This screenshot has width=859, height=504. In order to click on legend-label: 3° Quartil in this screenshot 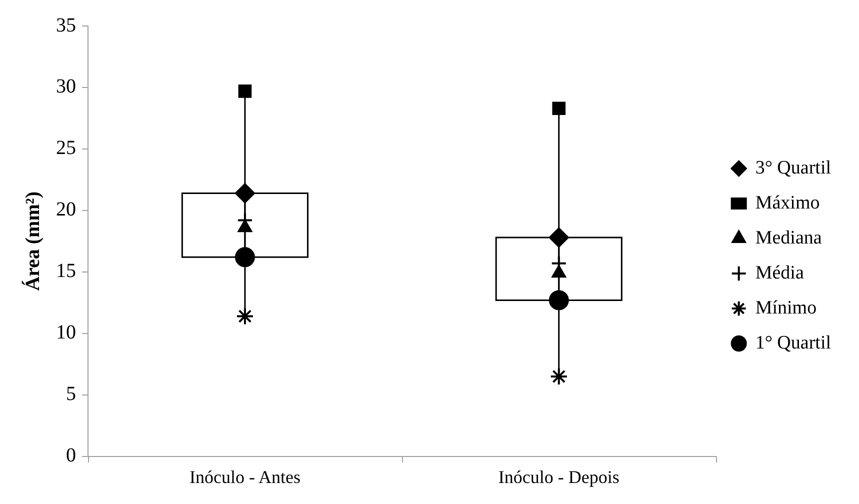, I will do `click(793, 167)`.